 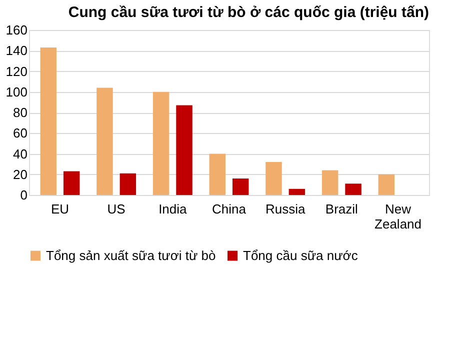 What do you see at coordinates (248, 12) in the screenshot?
I see `chart-title: Cung cầu sữa tươi từ bò ở các quốc gia (triệu tấn)` at bounding box center [248, 12].